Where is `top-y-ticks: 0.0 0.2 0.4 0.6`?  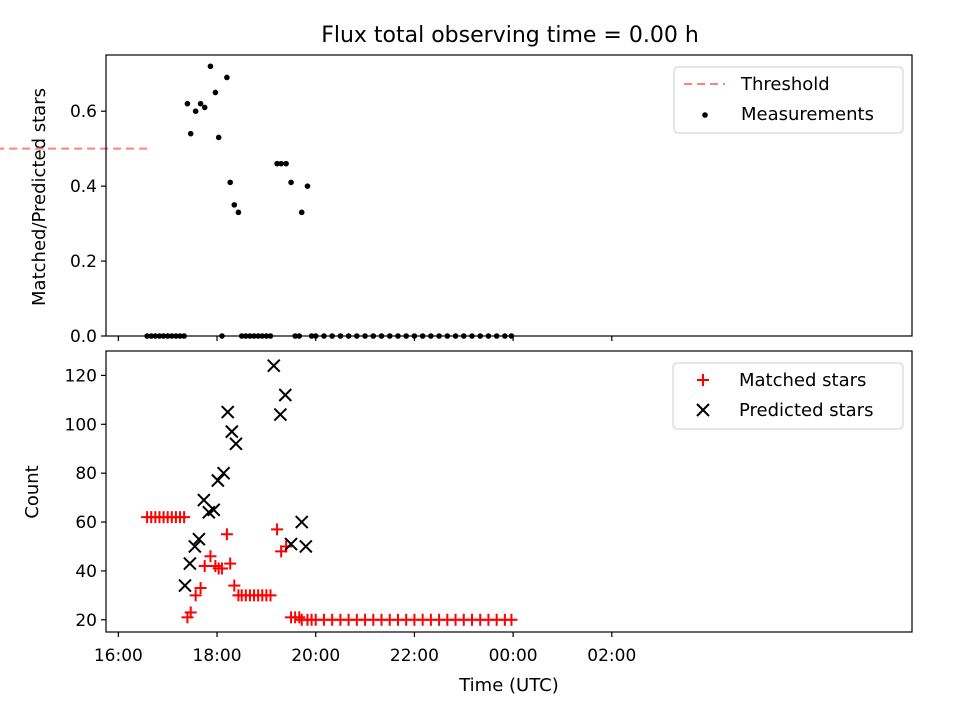 top-y-ticks: 0.0 0.2 0.4 0.6 is located at coordinates (88, 224).